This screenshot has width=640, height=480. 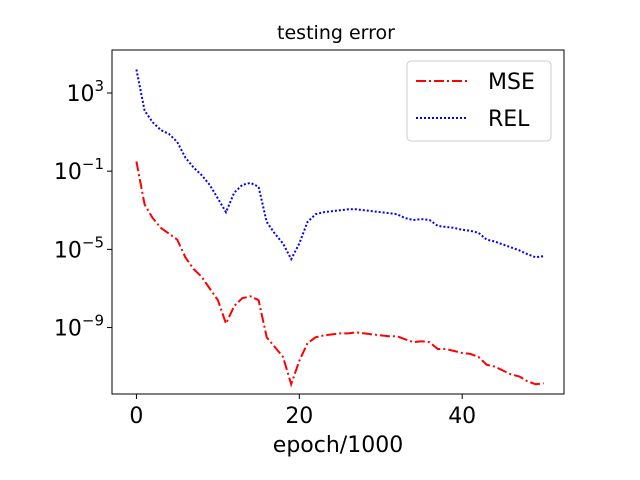 What do you see at coordinates (511, 82) in the screenshot?
I see `legend-label-mse: MSE` at bounding box center [511, 82].